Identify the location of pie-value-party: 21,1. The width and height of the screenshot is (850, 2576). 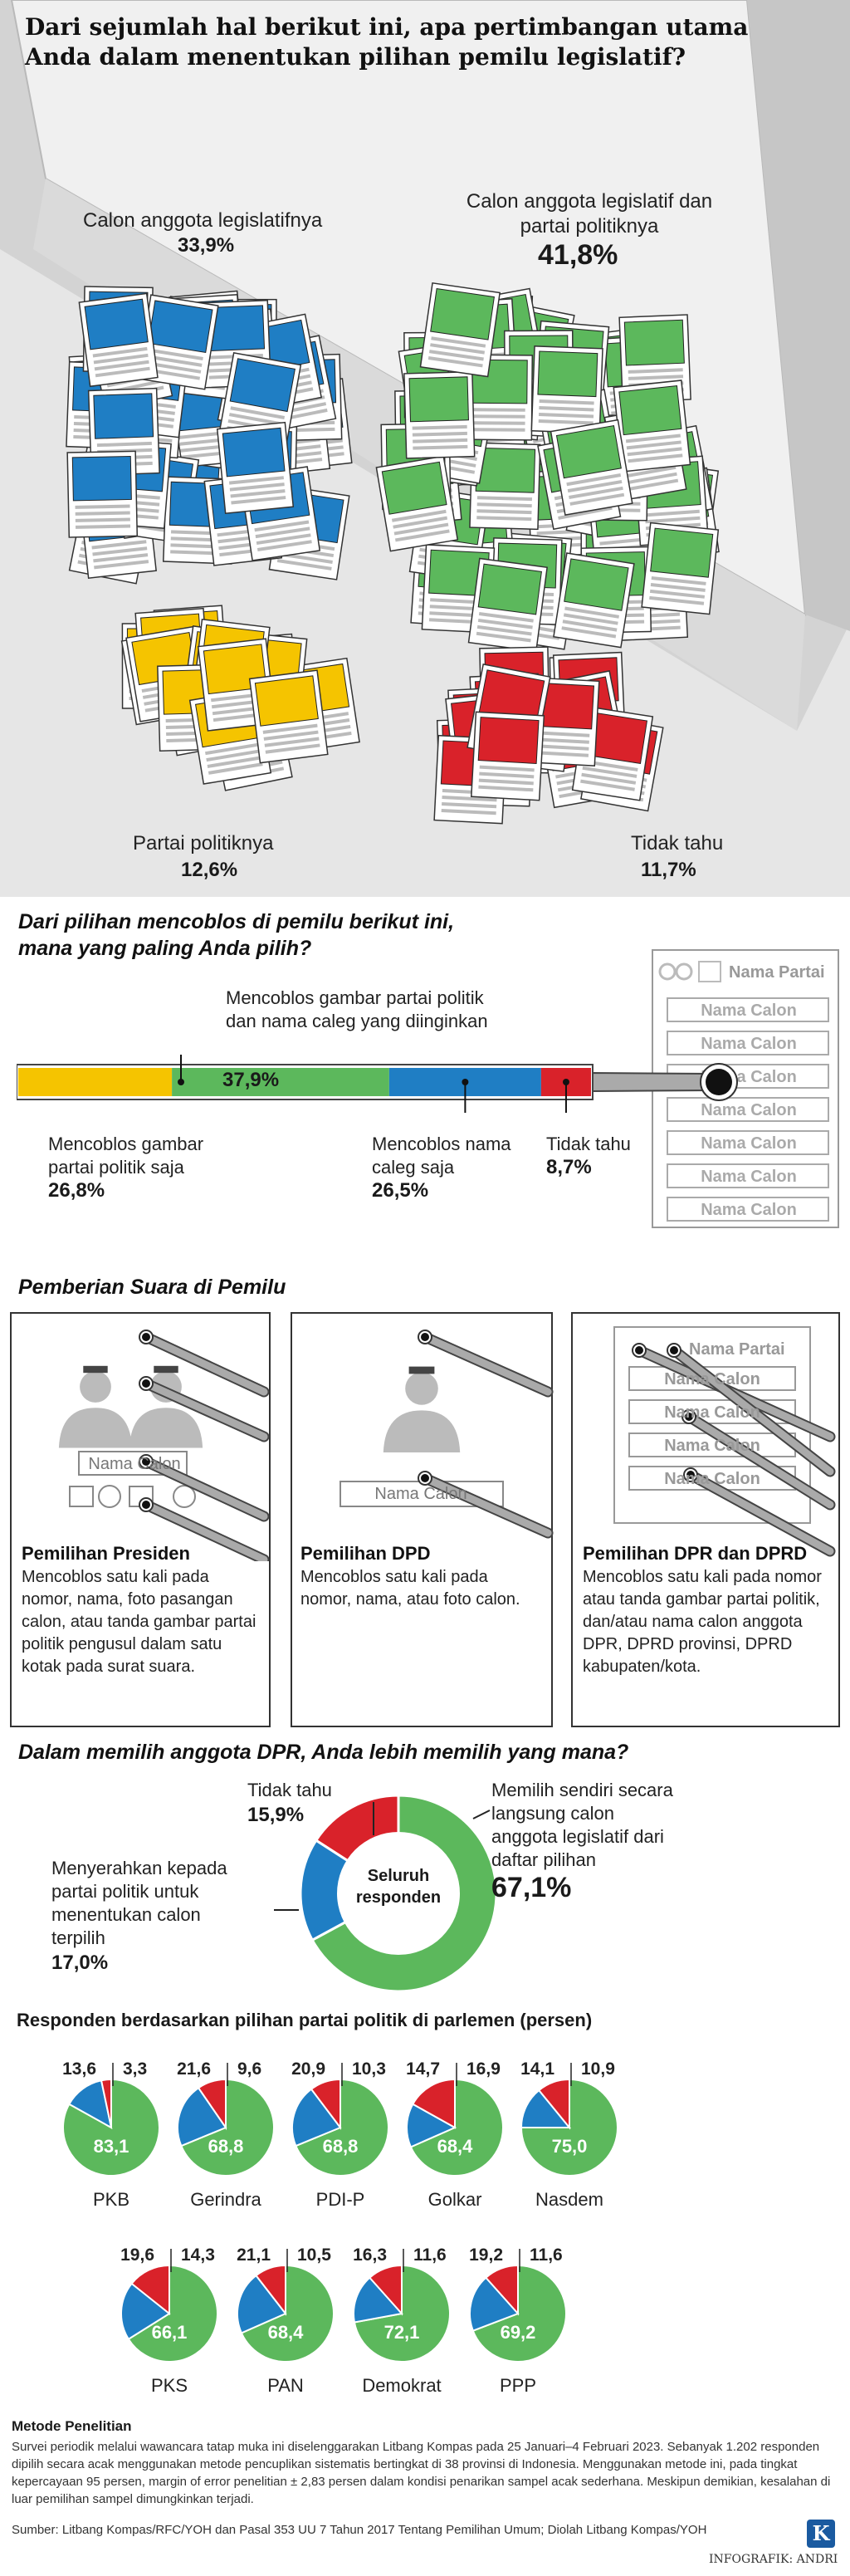
(254, 2255).